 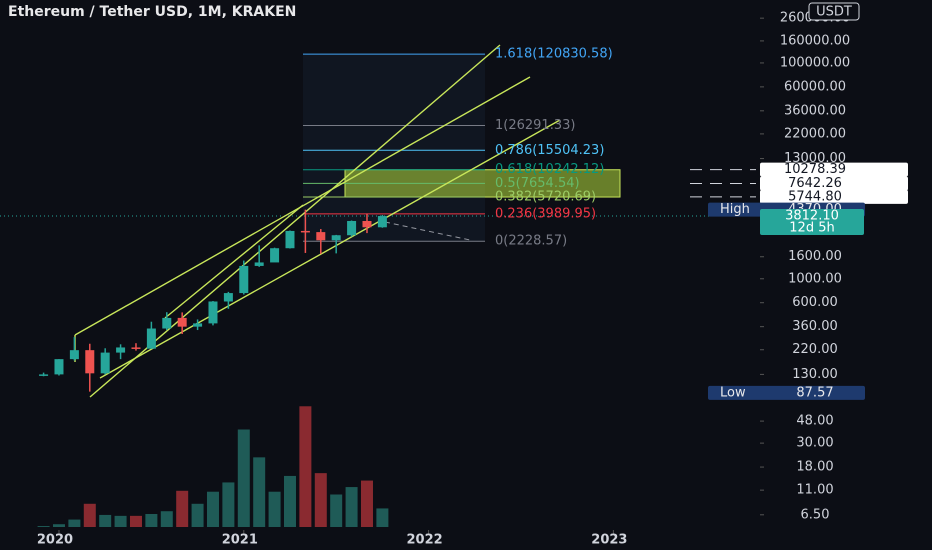 What do you see at coordinates (733, 392) in the screenshot?
I see `marker-name: Low` at bounding box center [733, 392].